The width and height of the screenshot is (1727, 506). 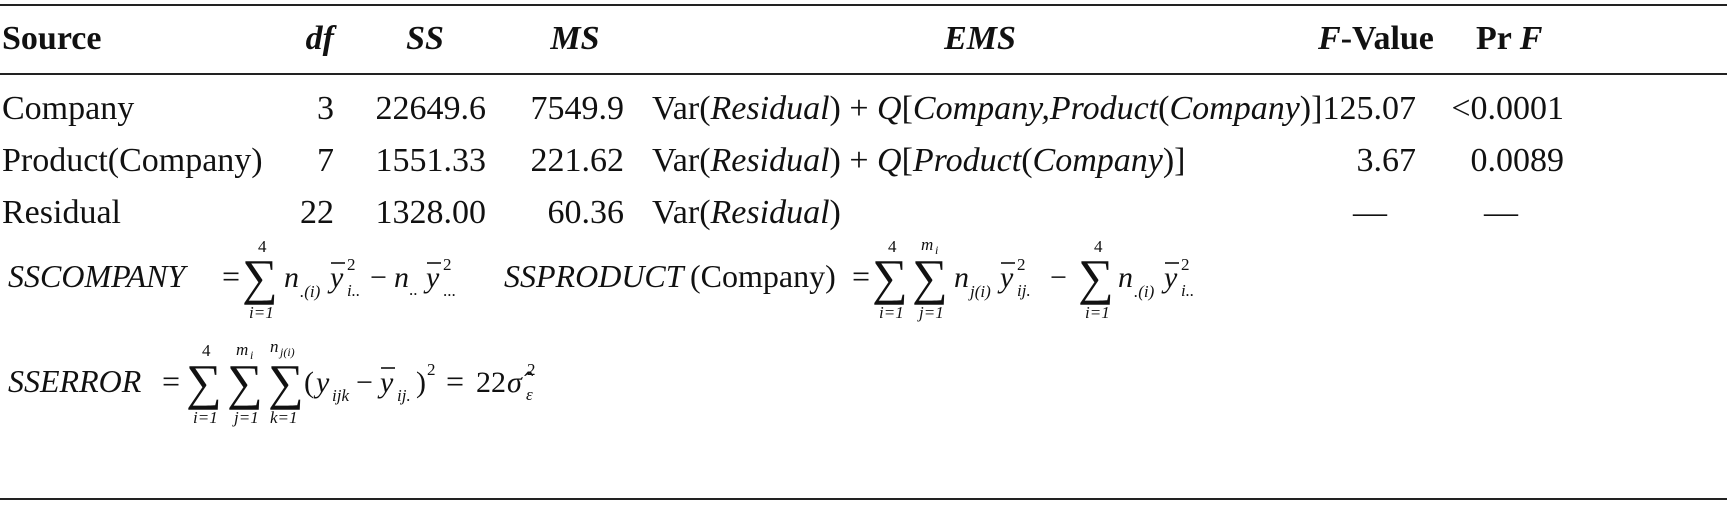 What do you see at coordinates (529, 394) in the screenshot?
I see `subscript: ε` at bounding box center [529, 394].